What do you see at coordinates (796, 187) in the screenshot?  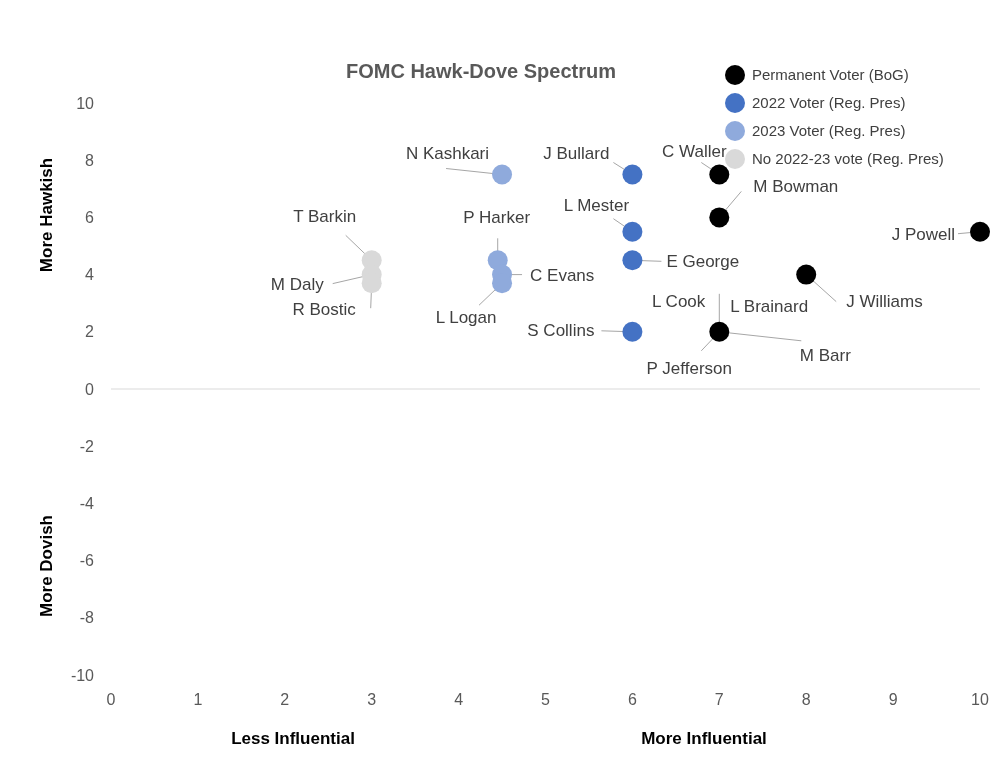 I see `annotation: M Bowman` at bounding box center [796, 187].